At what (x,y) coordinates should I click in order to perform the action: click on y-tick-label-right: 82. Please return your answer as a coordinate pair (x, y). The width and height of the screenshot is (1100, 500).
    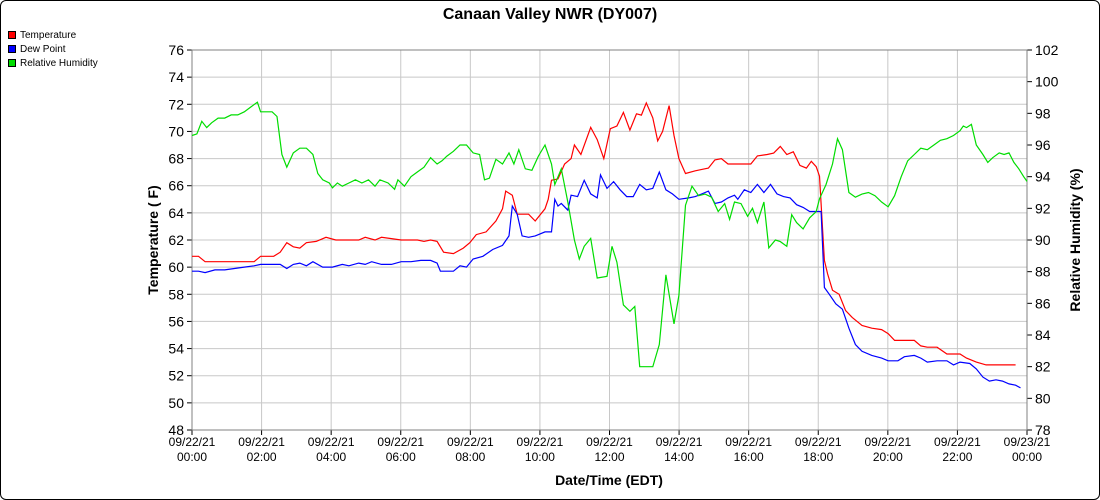
    Looking at the image, I should click on (1043, 367).